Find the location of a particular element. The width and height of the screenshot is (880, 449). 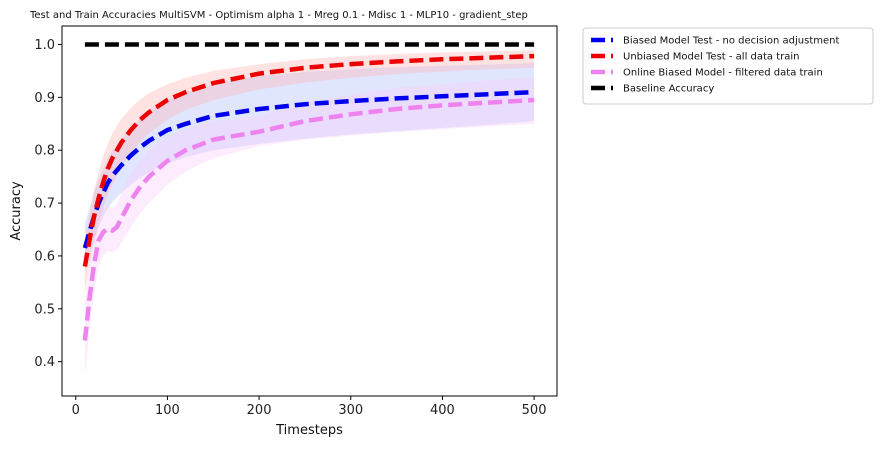

legend-entry-unbiased-model-test-all-data-train: Unbiased Model Test - all data train is located at coordinates (711, 57).